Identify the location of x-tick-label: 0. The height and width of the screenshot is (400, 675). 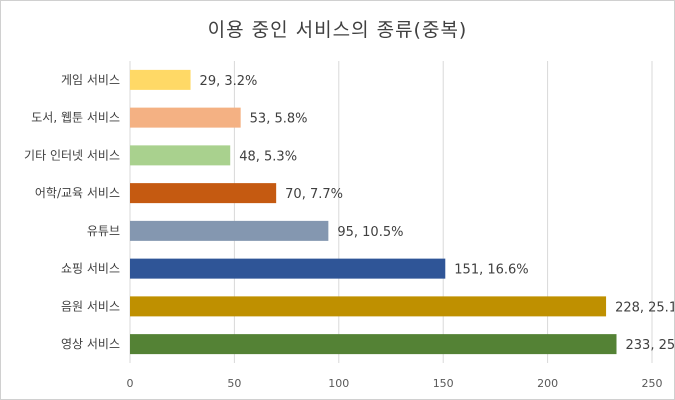
(130, 383).